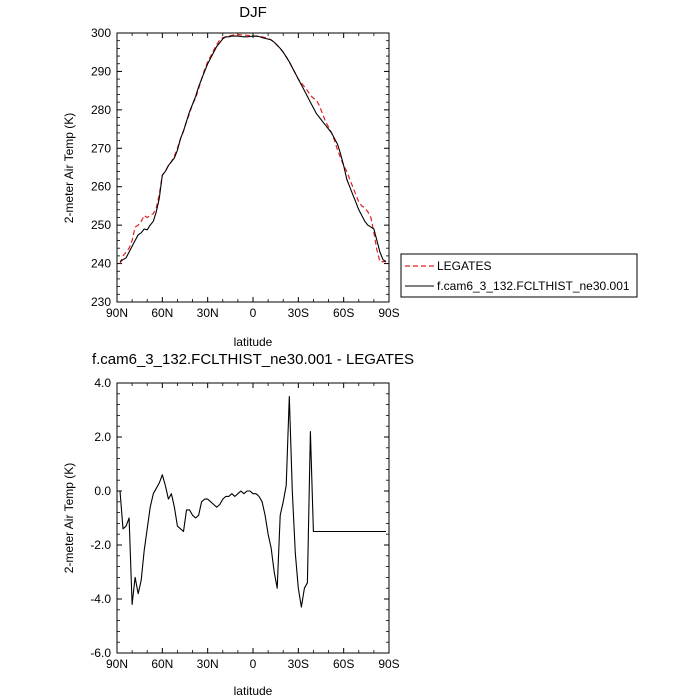  Describe the element at coordinates (101, 148) in the screenshot. I see `top-ytick-label: 270` at that location.